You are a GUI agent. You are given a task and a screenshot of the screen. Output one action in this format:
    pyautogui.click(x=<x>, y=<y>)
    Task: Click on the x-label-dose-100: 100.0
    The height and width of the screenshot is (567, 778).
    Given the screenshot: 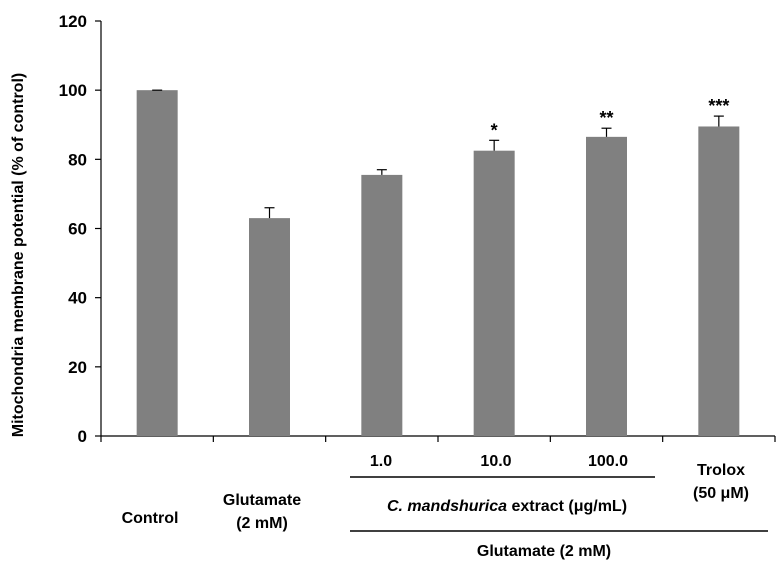 What is the action you would take?
    pyautogui.click(x=608, y=461)
    